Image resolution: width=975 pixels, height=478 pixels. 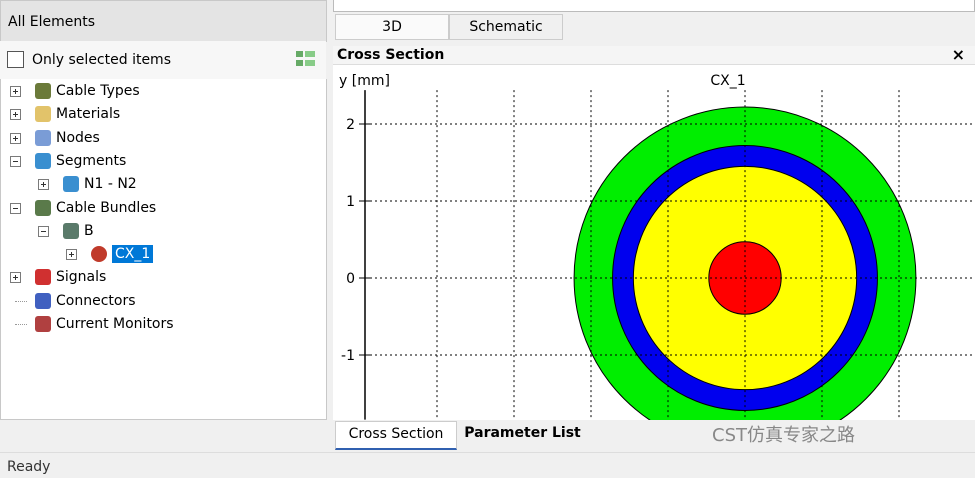 I want to click on panel-header: All Elements, so click(x=163, y=21).